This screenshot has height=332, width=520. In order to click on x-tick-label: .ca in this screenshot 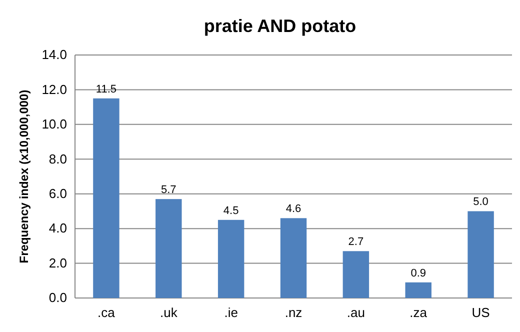, I will do `click(107, 312)`.